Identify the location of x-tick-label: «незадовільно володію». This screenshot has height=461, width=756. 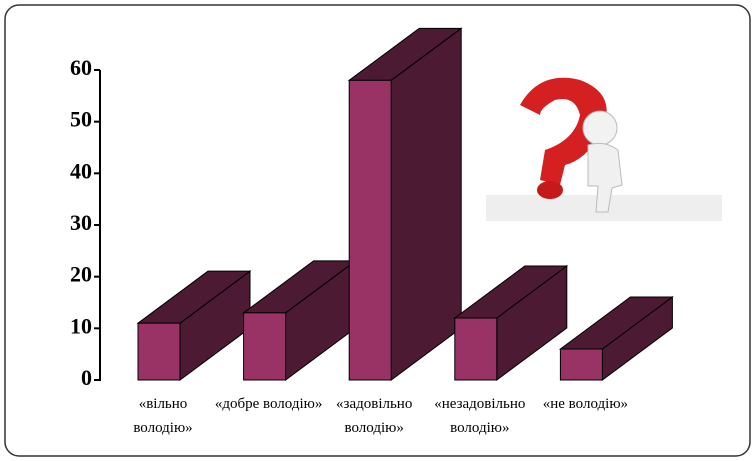
(480, 416).